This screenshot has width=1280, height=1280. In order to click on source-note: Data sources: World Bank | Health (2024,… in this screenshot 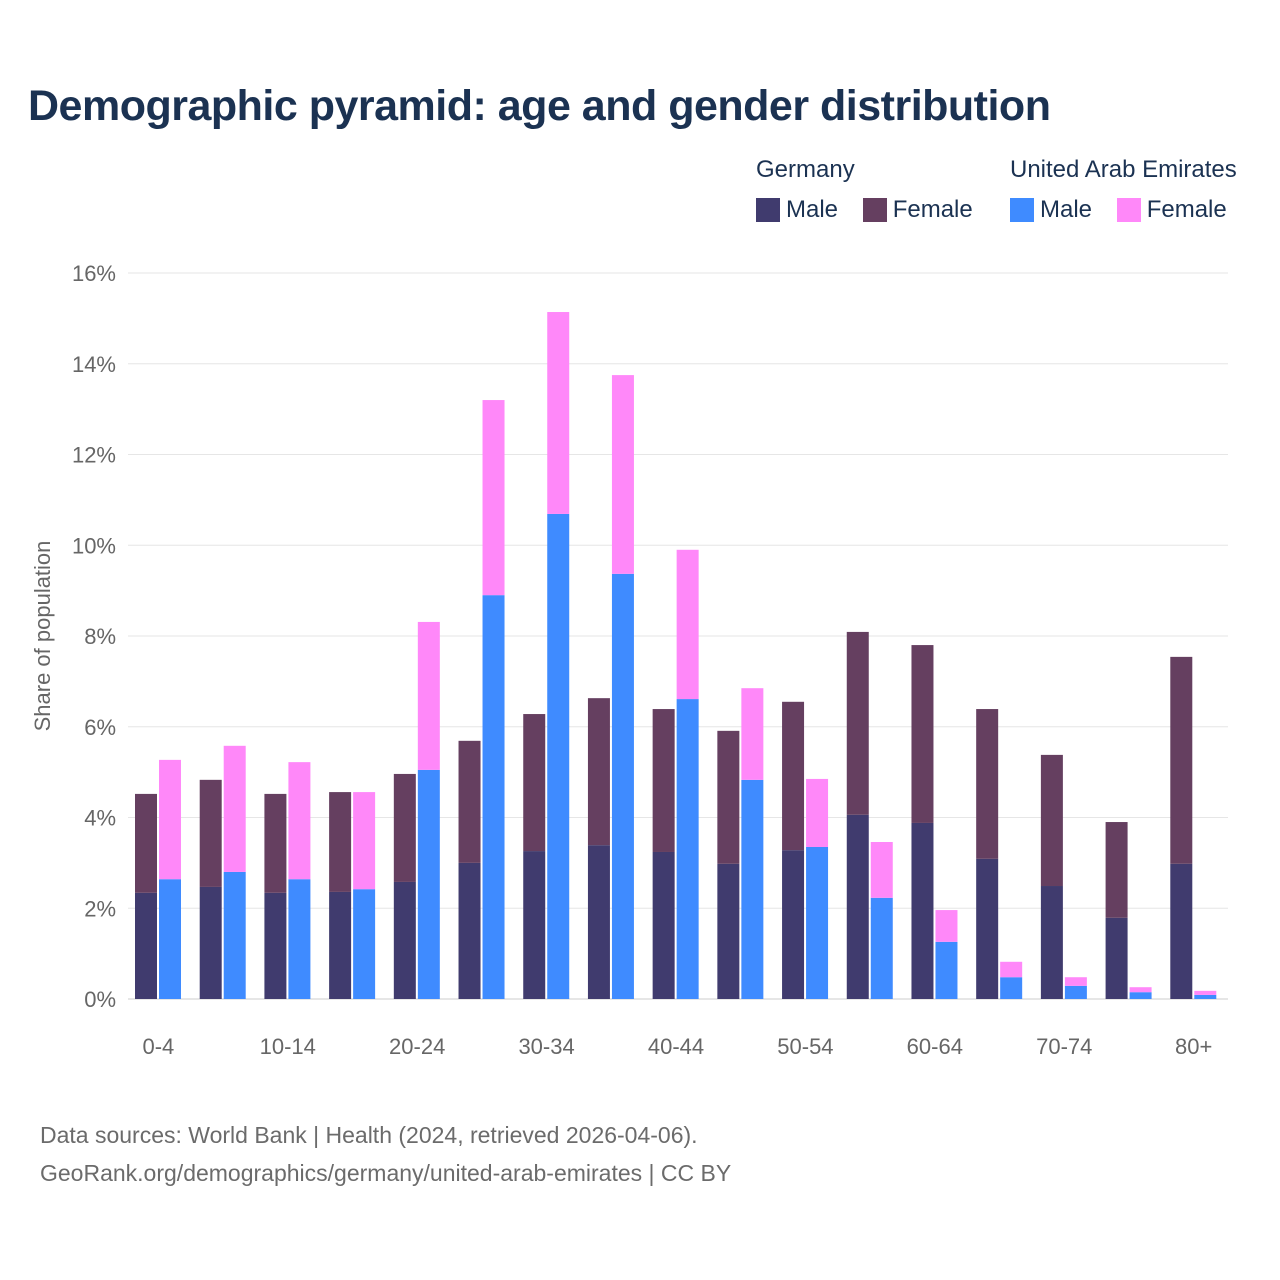, I will do `click(385, 1154)`.